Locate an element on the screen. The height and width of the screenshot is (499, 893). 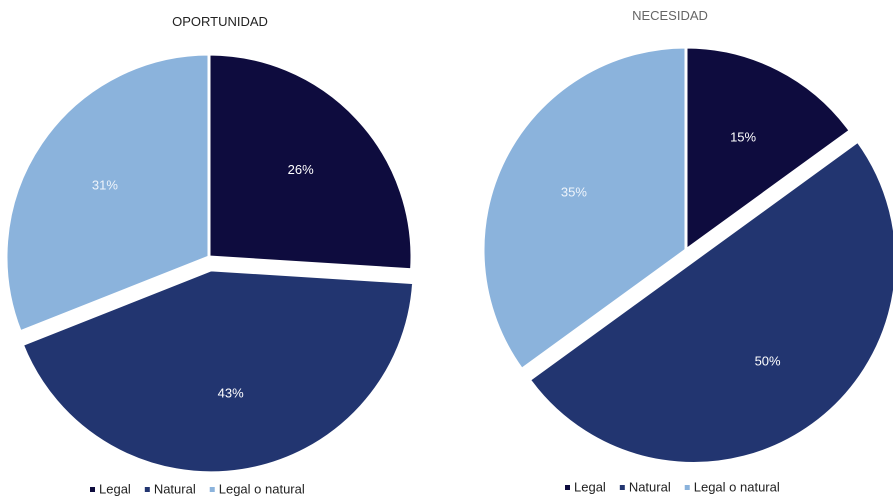
slice-value-label: 15% is located at coordinates (743, 136).